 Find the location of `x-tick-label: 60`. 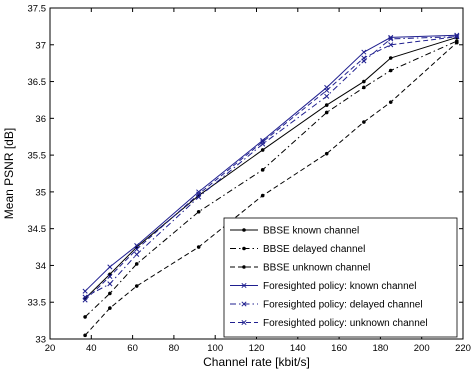

x-tick-label: 60 is located at coordinates (132, 348).